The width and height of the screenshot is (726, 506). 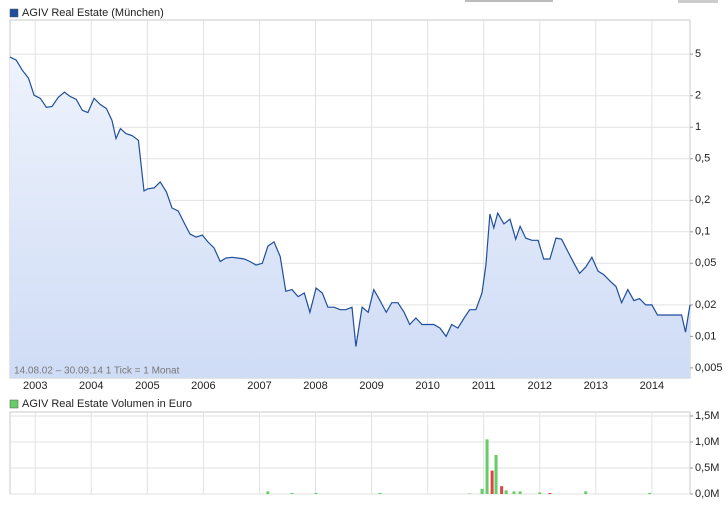 What do you see at coordinates (147, 386) in the screenshot?
I see `x-tick-label: 2005` at bounding box center [147, 386].